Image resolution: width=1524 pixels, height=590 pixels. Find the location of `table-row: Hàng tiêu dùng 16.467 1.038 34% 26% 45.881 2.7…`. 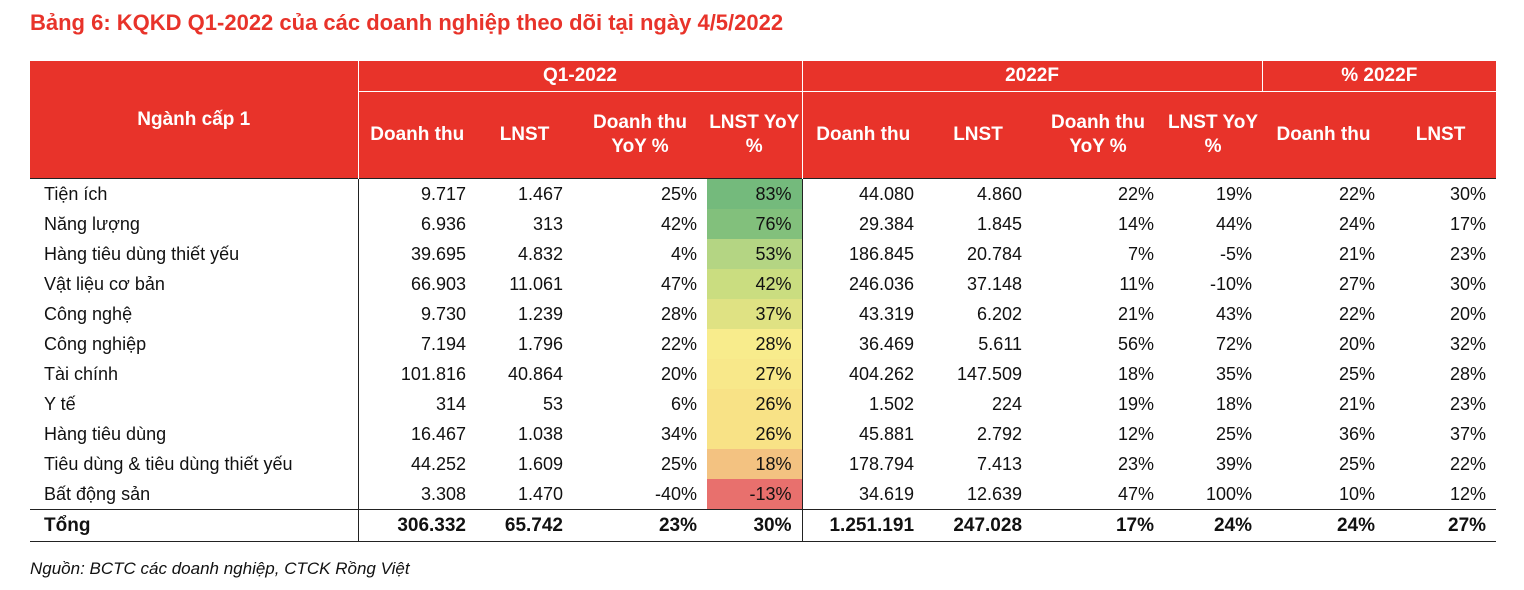

table-row: Hàng tiêu dùng 16.467 1.038 34% 26% 45.881 2.7… is located at coordinates (763, 434).